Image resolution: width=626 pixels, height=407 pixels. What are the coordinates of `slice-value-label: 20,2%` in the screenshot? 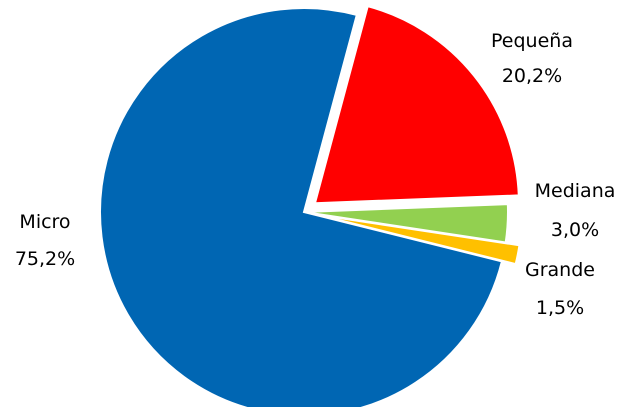 It's located at (532, 76).